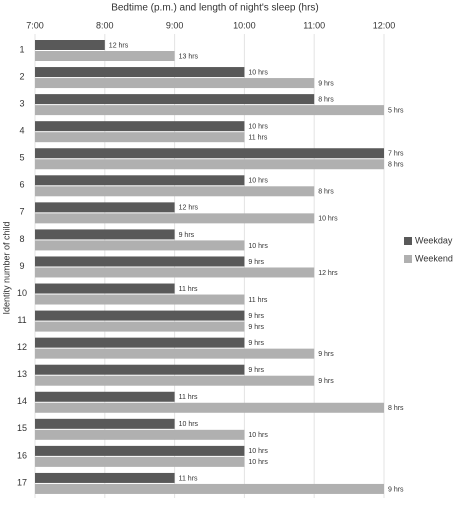  Describe the element at coordinates (21, 185) in the screenshot. I see `y-tick-label: 6` at that location.